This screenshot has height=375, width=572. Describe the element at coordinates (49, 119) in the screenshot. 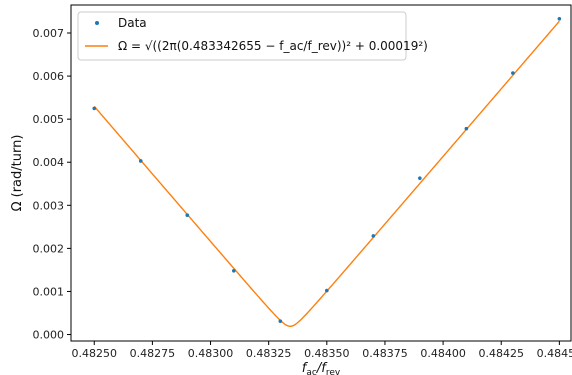

I see `y-tick-label: 0.005` at that location.